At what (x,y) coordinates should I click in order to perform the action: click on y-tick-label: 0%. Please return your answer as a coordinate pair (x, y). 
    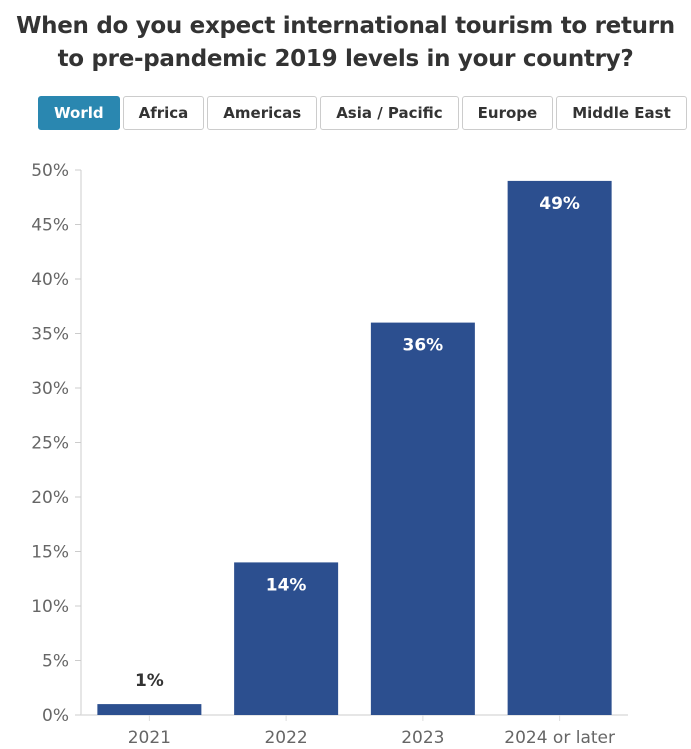
    Looking at the image, I should click on (55, 716).